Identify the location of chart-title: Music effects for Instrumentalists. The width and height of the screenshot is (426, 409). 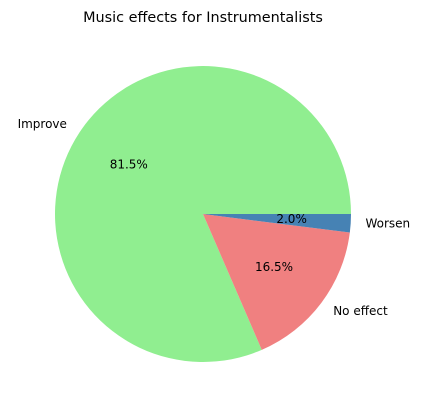
(203, 18).